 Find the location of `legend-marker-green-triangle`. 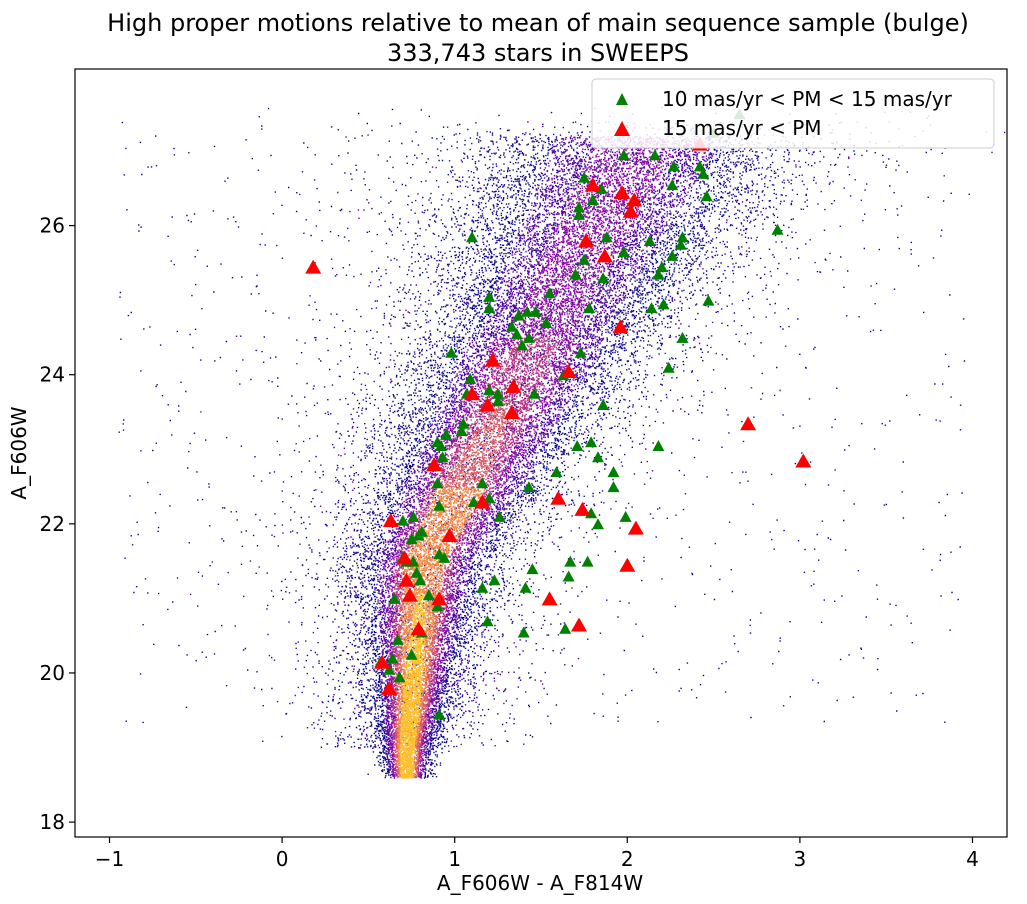

legend-marker-green-triangle is located at coordinates (622, 99).